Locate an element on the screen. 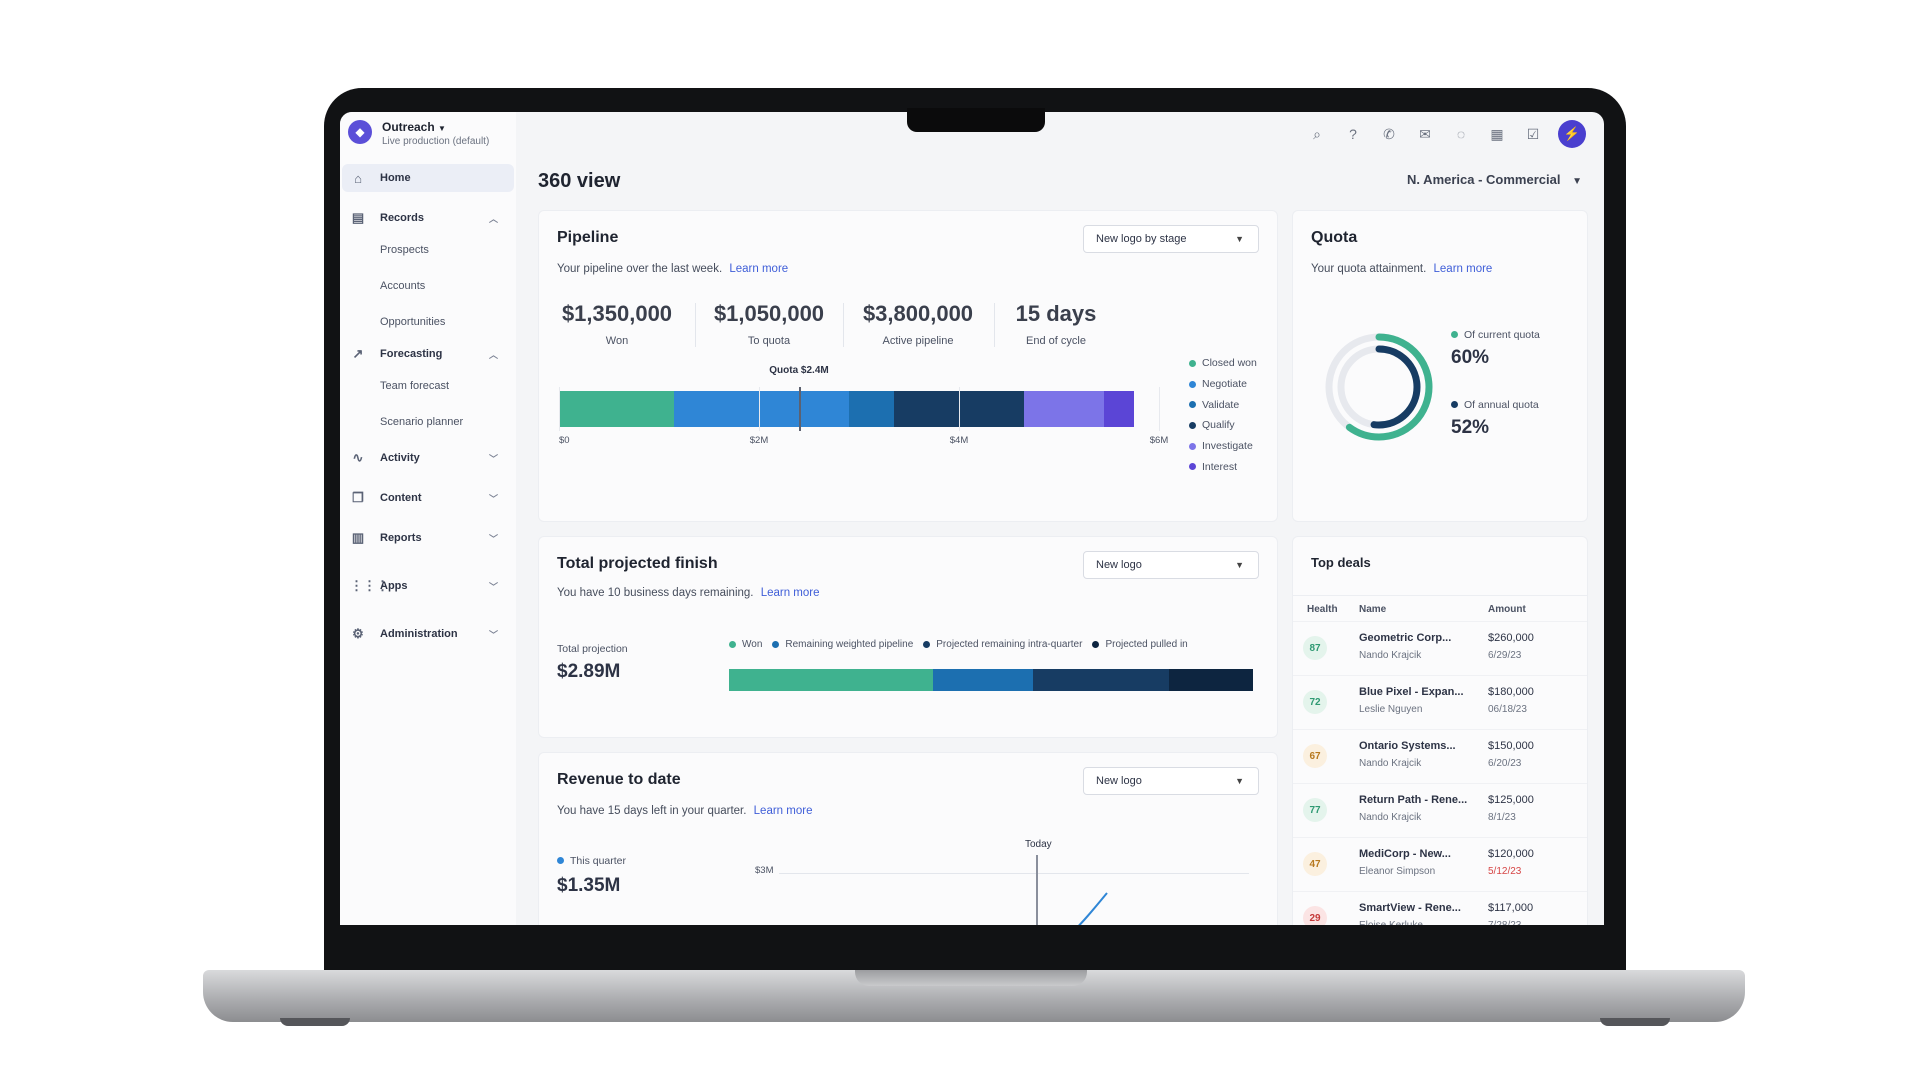  workspace-switcher: ◆ Outreach ▼ Live production (default) is located at coordinates (418, 133).